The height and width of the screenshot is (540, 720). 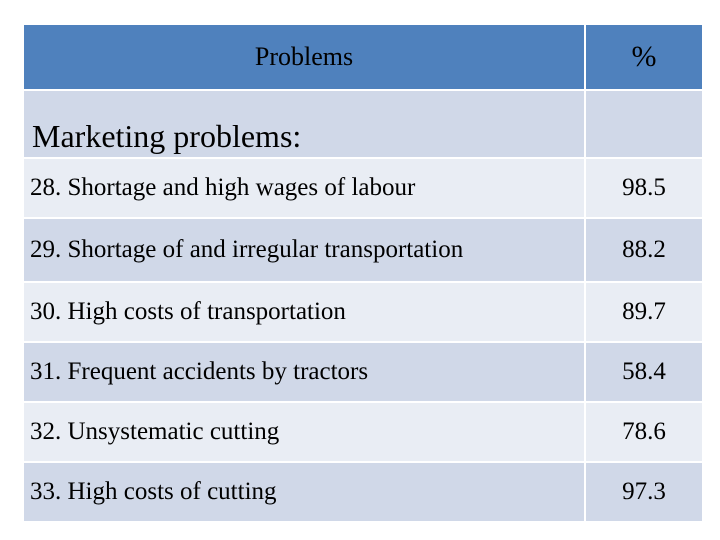 I want to click on table-row: 33. High costs of cutting 97.3, so click(x=363, y=492).